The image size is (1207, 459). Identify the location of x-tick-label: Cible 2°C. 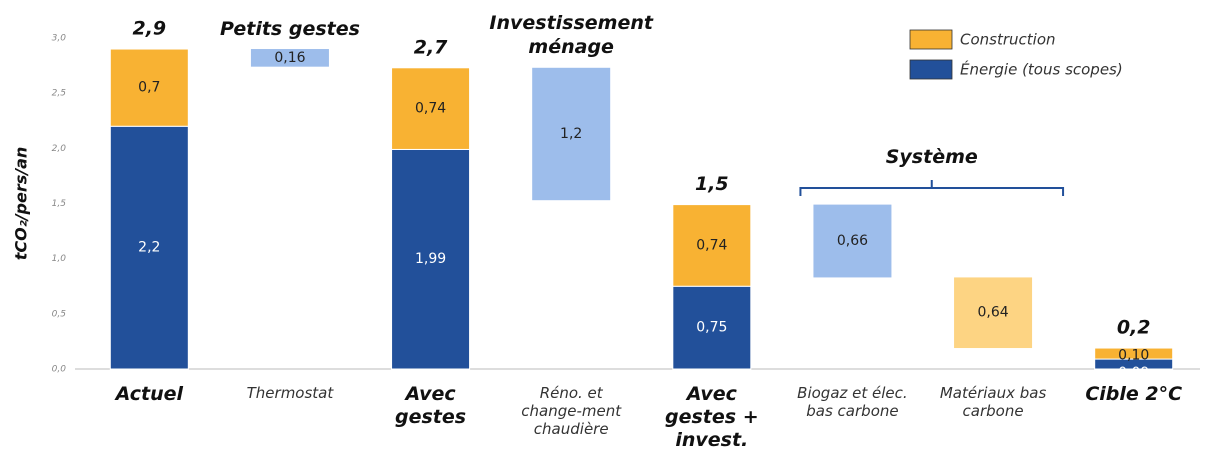
(1134, 394).